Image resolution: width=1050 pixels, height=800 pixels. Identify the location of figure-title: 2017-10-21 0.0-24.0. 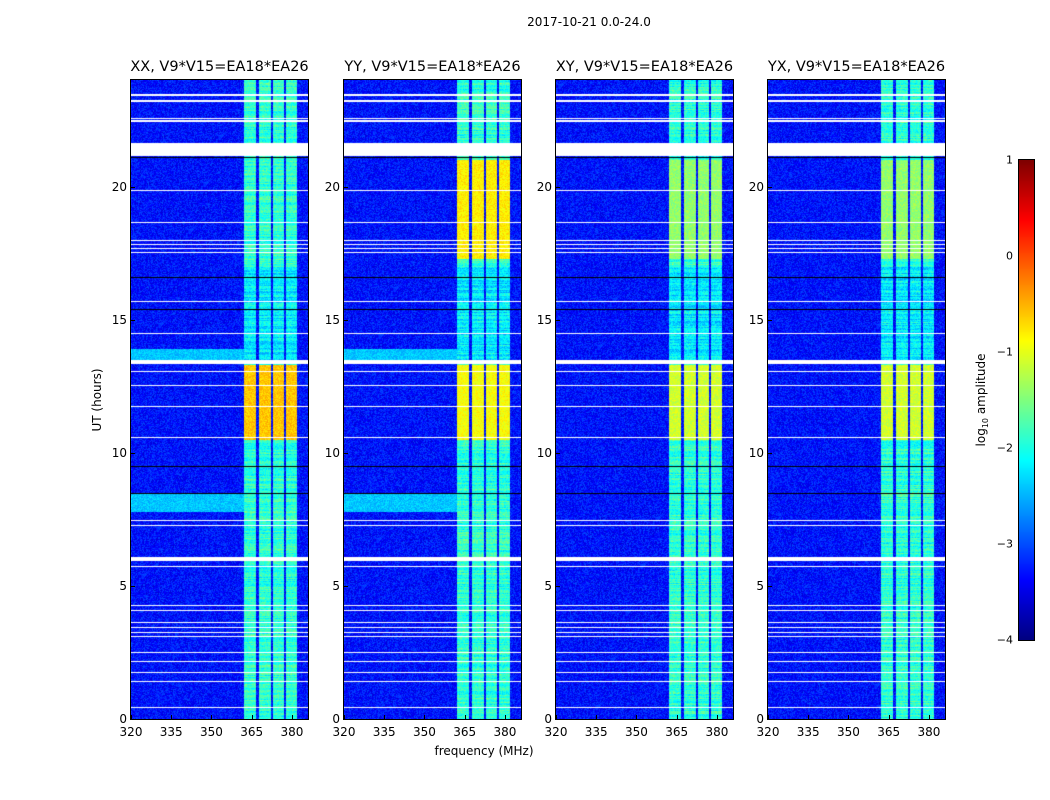
(589, 22).